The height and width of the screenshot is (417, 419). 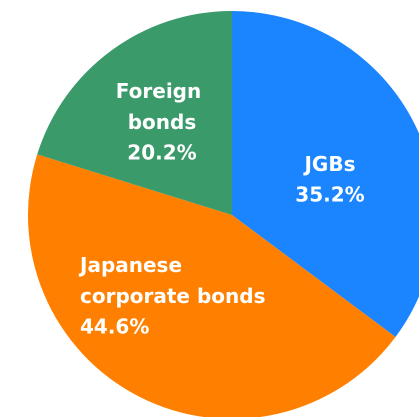 I want to click on slice-label: JGBs, so click(x=328, y=164).